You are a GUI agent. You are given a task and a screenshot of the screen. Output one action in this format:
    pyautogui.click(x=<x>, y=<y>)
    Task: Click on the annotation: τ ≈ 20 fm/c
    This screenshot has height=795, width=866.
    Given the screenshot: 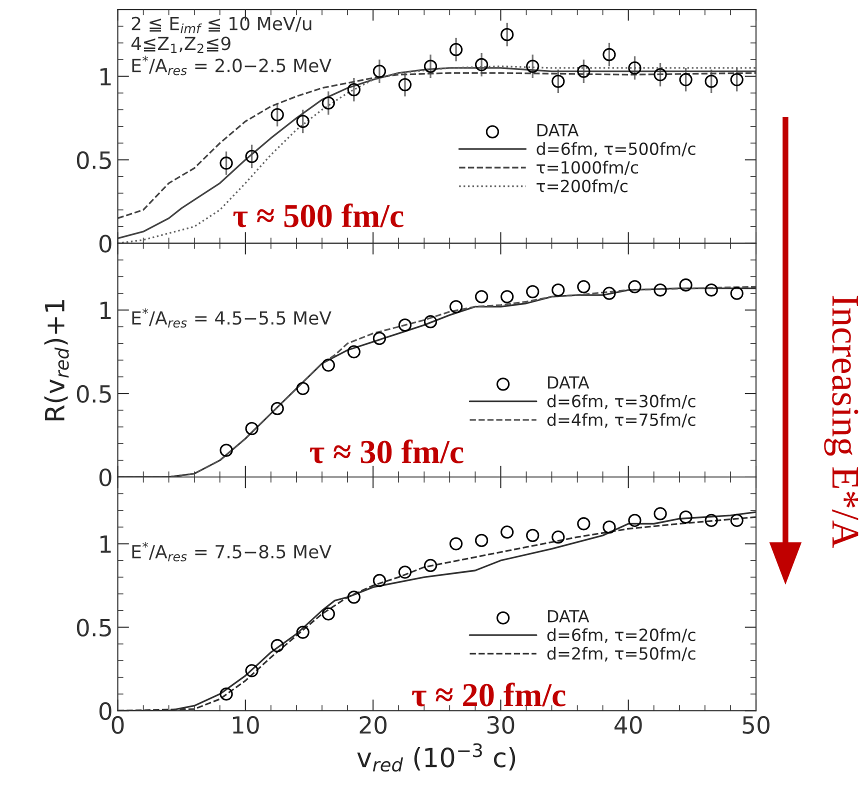 What is the action you would take?
    pyautogui.click(x=489, y=694)
    